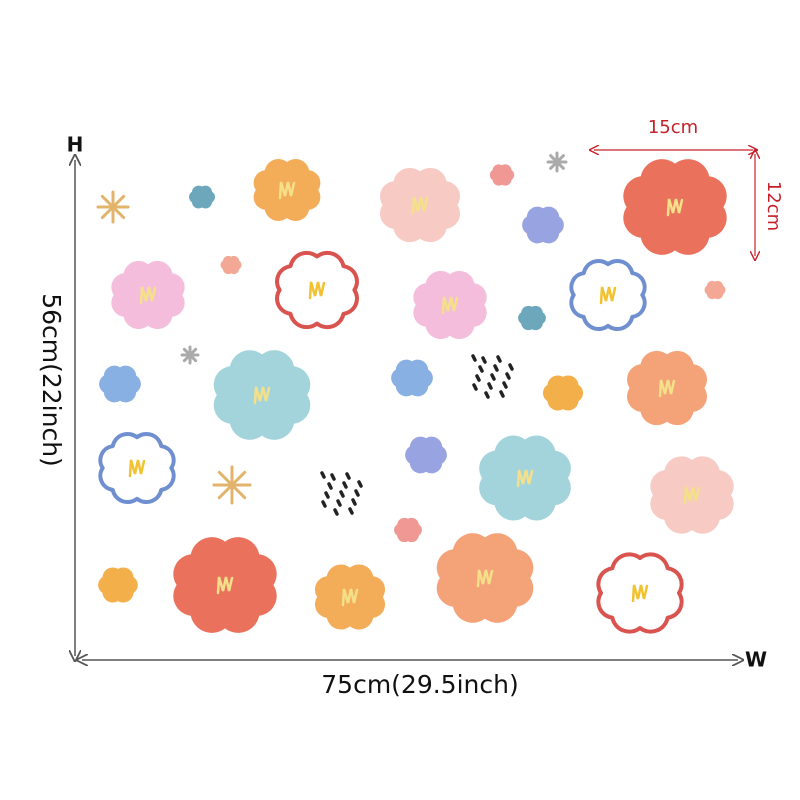 The width and height of the screenshot is (800, 800). Describe the element at coordinates (51, 380) in the screenshot. I see `height-label: 56cm(22inch)` at that location.